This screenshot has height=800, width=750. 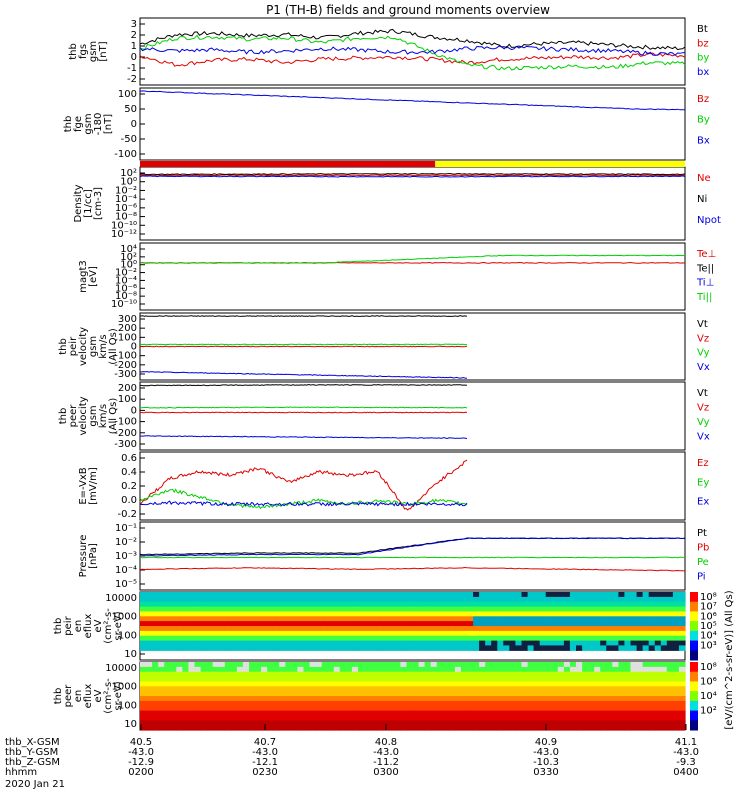 What do you see at coordinates (130, 724) in the screenshot?
I see `y-tick-label: 10` at bounding box center [130, 724].